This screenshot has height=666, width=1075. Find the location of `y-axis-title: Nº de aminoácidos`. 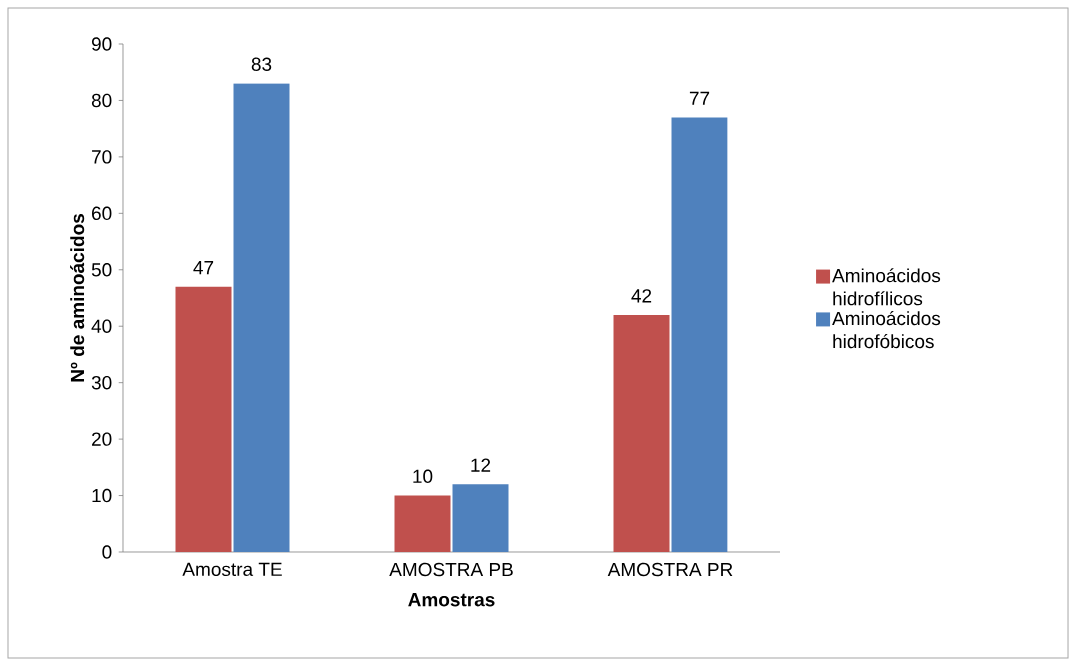

y-axis-title: Nº de aminoácidos is located at coordinates (77, 298).